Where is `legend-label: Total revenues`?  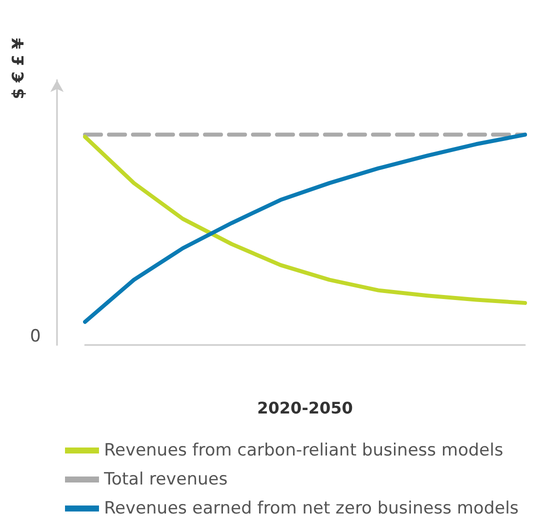
legend-label: Total revenues is located at coordinates (165, 480).